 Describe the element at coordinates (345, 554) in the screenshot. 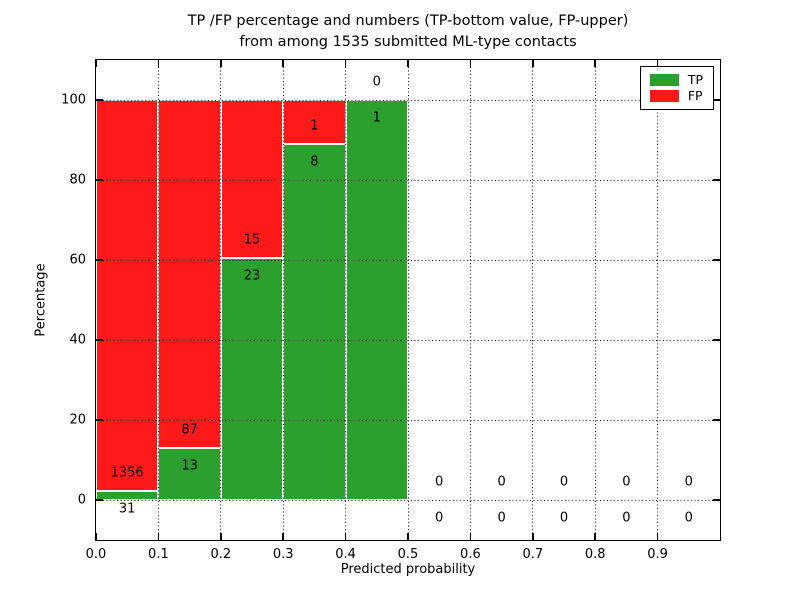

I see `x-tick-label: 0.4` at that location.